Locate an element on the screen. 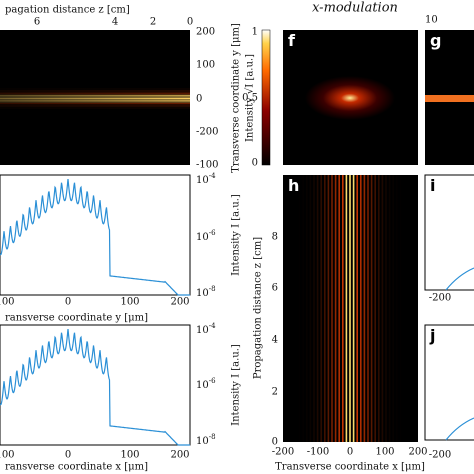 This screenshot has height=474, width=474. y-label: Intensity √I [a.u.] is located at coordinates (250, 98).